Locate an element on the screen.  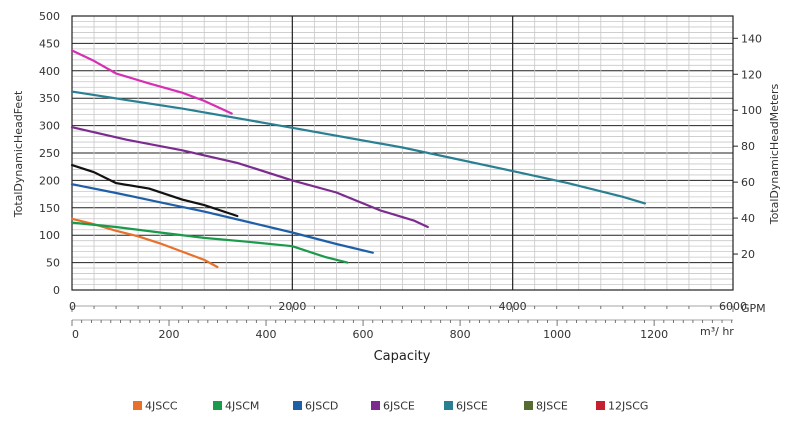
y-tick-meters: 100 is located at coordinates (751, 110).